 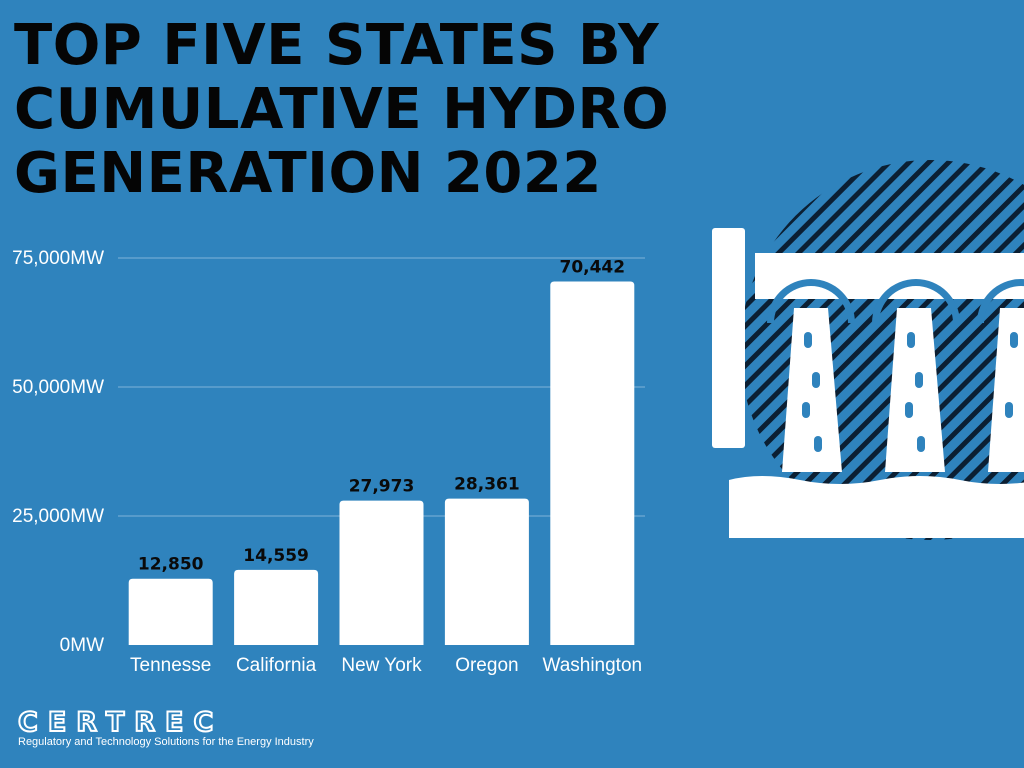 I want to click on x-category-label: California, so click(x=276, y=665).